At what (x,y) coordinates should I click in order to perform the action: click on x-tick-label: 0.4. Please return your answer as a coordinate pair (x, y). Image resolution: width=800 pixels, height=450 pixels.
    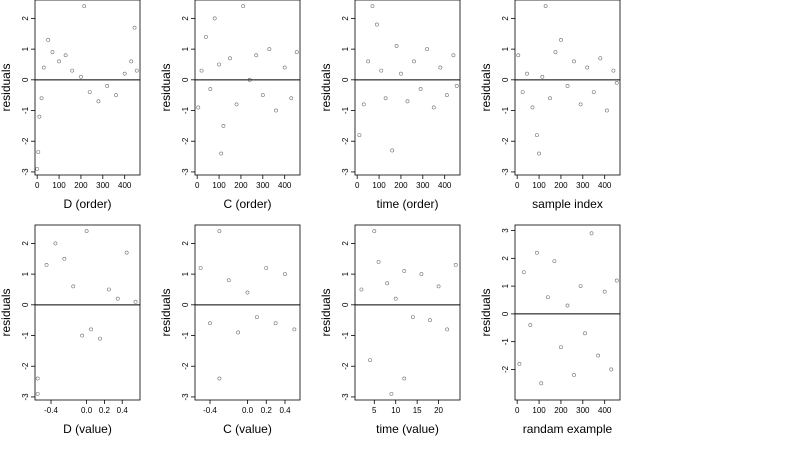
    Looking at the image, I should click on (285, 410).